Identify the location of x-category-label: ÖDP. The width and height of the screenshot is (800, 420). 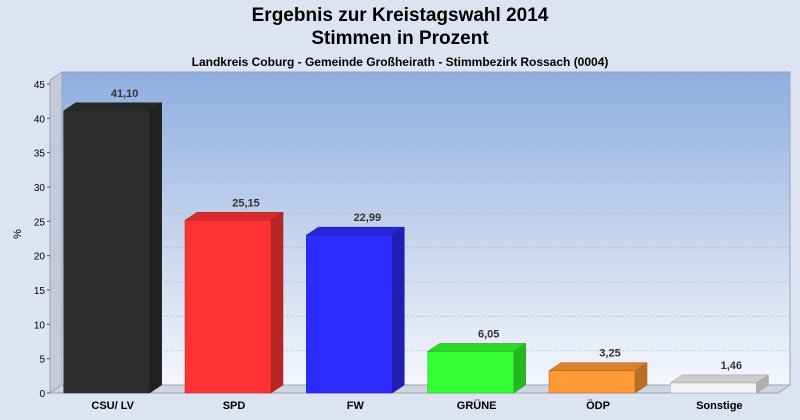
(598, 405).